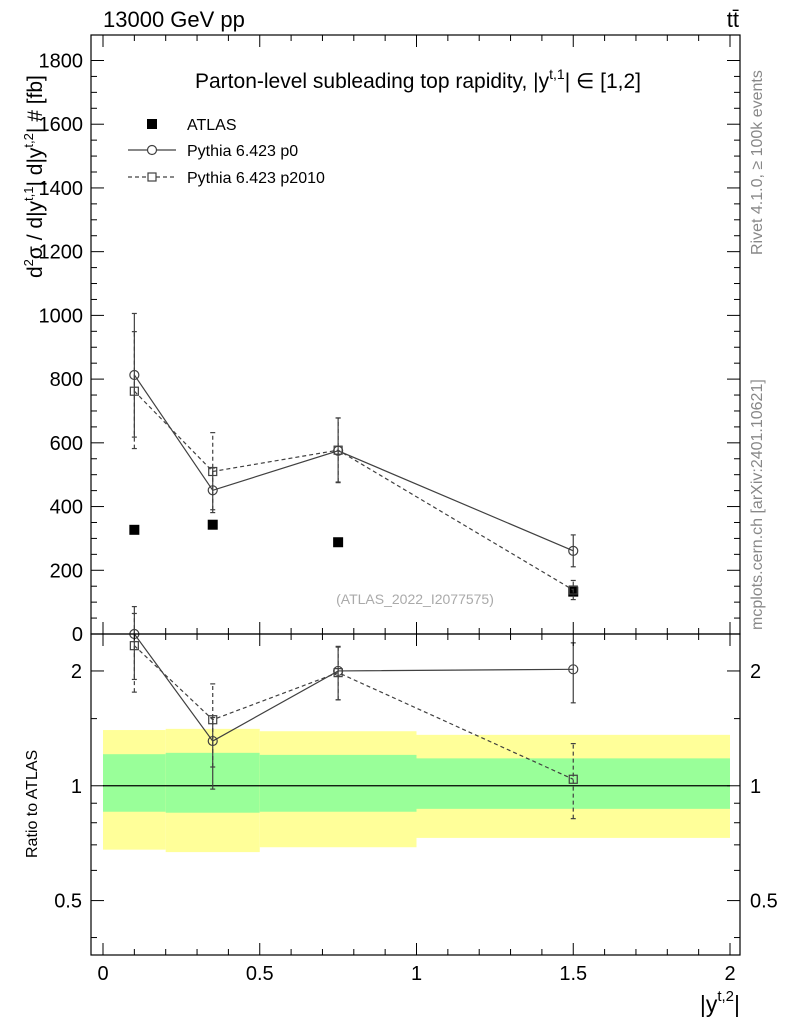 Image resolution: width=786 pixels, height=1024 pixels. What do you see at coordinates (34, 176) in the screenshot?
I see `main-ylabel: d2σ / d|yt,1| d|yt,2| # [fb]` at bounding box center [34, 176].